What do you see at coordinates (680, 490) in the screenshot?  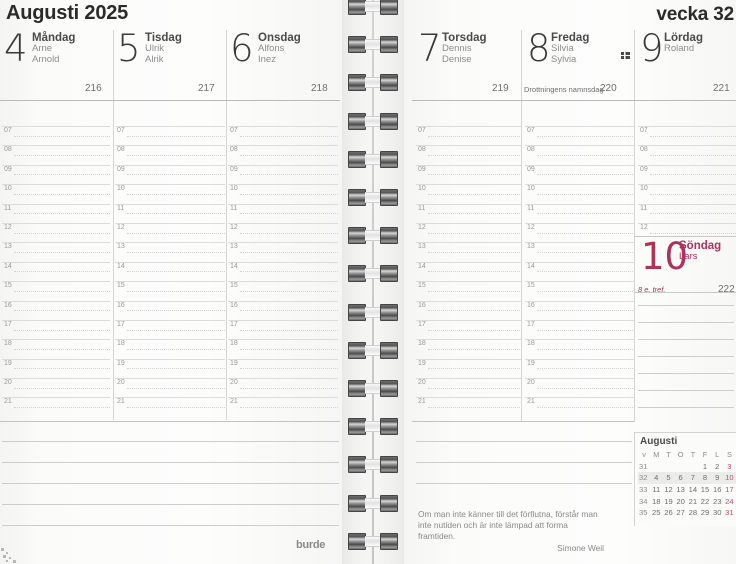 I see `mc-day-cell: 13` at bounding box center [680, 490].